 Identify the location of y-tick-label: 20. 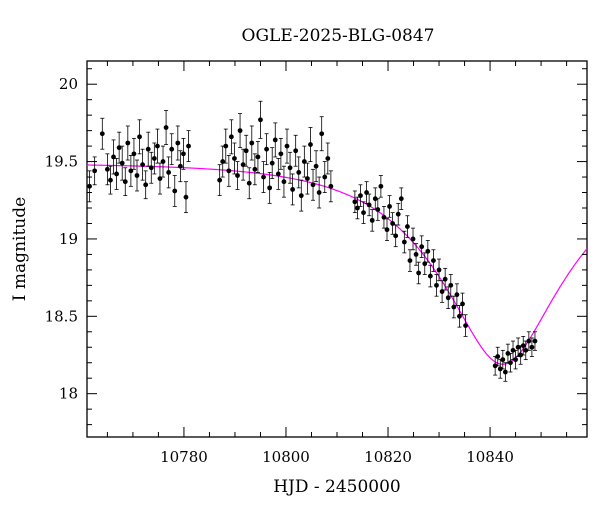
(68, 84).